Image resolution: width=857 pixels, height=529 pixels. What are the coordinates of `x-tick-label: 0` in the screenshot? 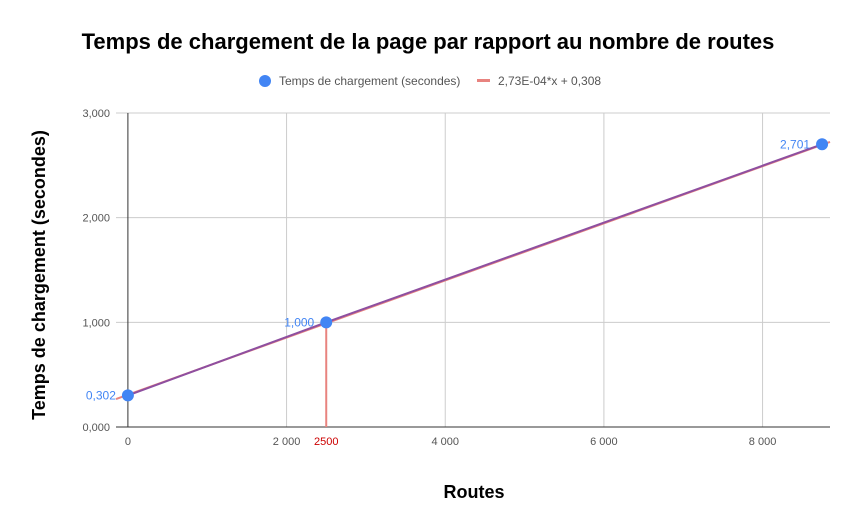 It's located at (128, 442).